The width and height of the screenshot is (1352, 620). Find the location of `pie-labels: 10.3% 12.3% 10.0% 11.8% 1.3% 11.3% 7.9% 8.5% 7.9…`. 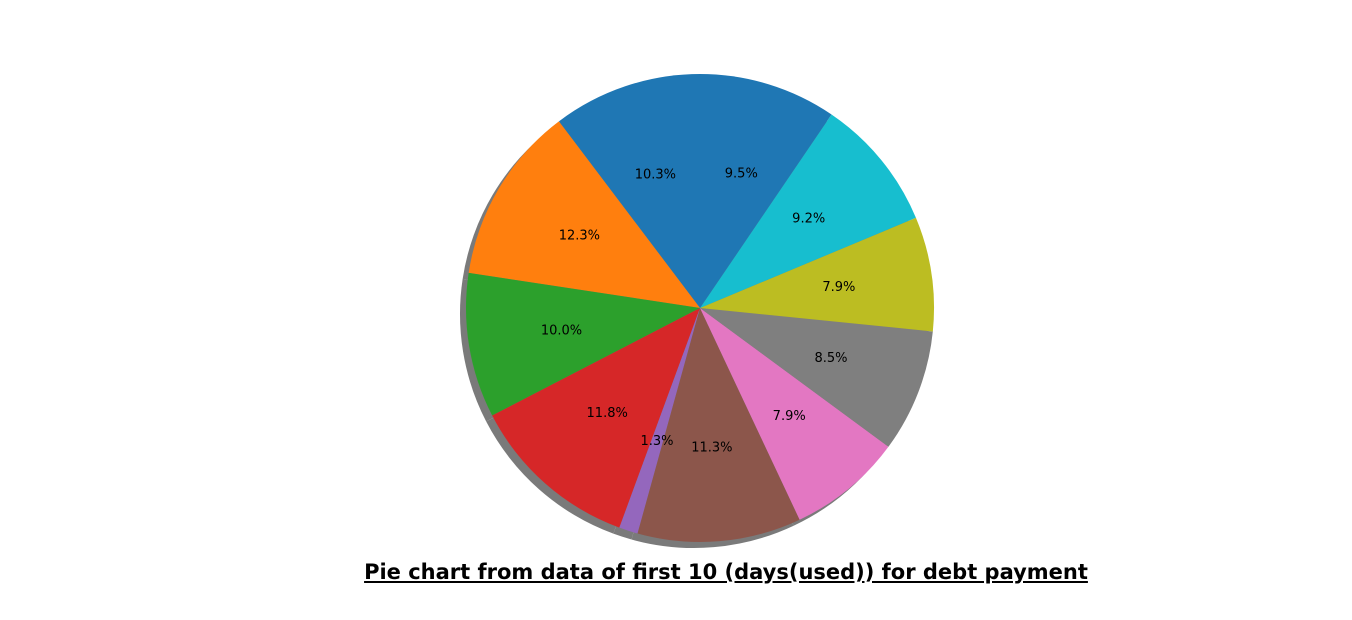

pie-labels: 10.3% 12.3% 10.0% 11.8% 1.3% 11.3% 7.9% 8.5% 7.9… is located at coordinates (698, 310).